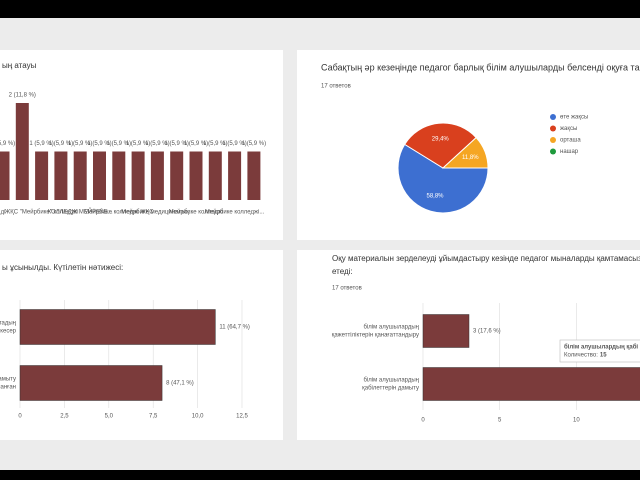 Image resolution: width=640 pixels, height=480 pixels. What do you see at coordinates (500, 421) in the screenshot?
I see `x-tick-label: 5` at bounding box center [500, 421].